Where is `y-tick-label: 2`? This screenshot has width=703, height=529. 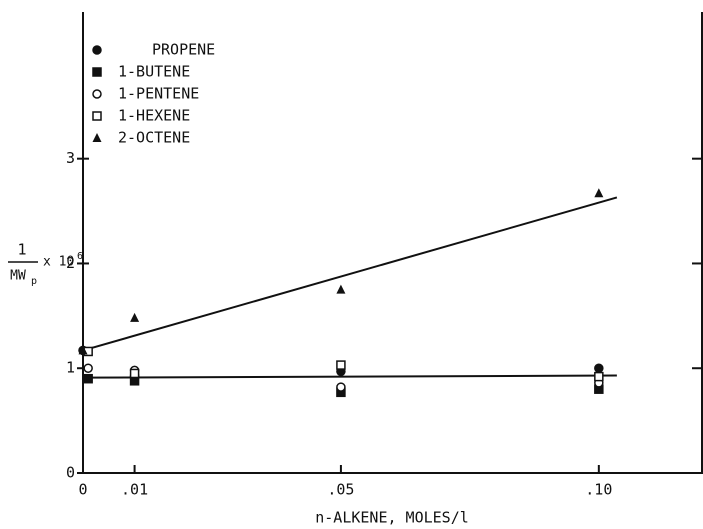
y-tick-label: 2 is located at coordinates (70, 263).